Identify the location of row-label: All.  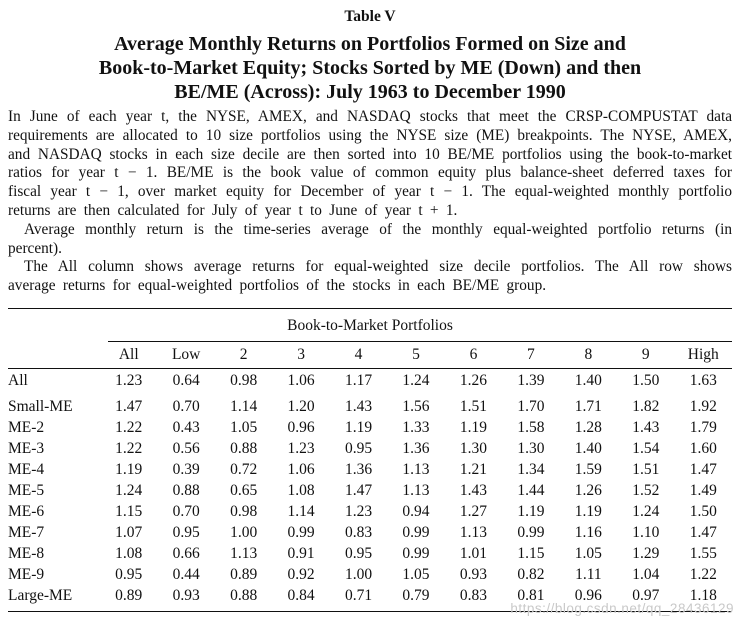
(18, 381).